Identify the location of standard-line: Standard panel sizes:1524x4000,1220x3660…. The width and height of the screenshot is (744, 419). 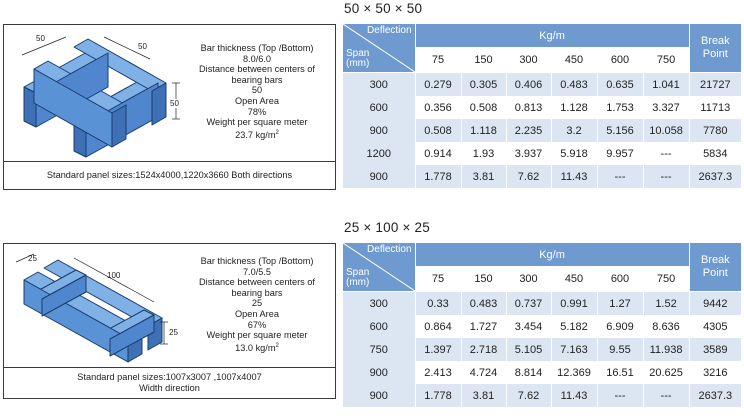
(169, 175).